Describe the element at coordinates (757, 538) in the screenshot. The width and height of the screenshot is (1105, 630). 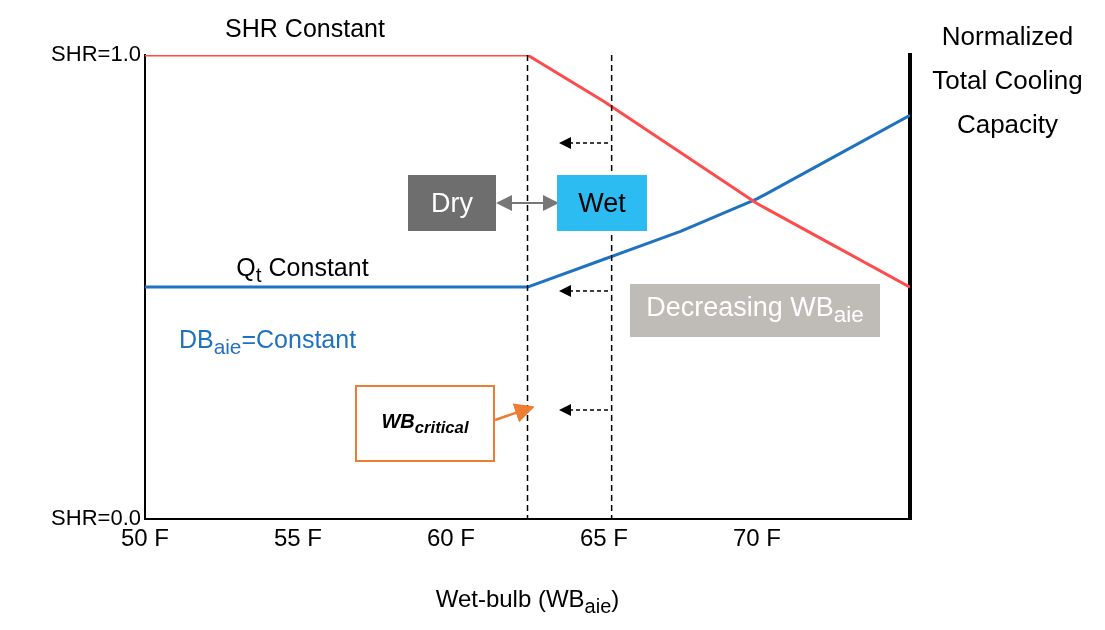
I see `x-tick-label: 70 F` at that location.